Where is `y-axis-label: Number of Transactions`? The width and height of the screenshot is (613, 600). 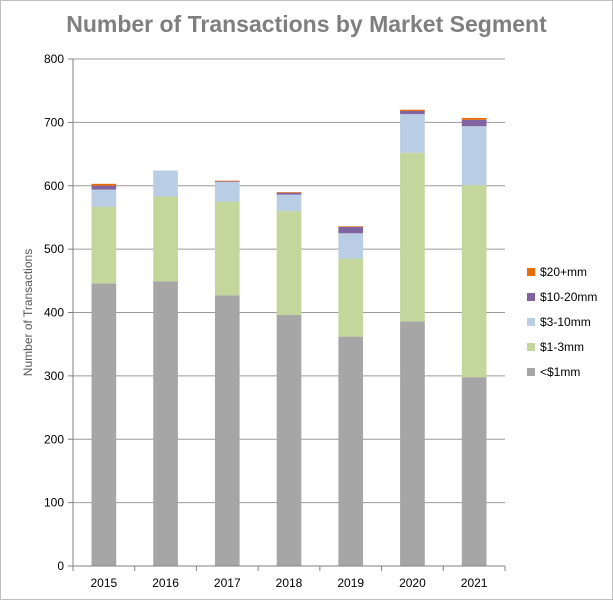 y-axis-label: Number of Transactions is located at coordinates (28, 312).